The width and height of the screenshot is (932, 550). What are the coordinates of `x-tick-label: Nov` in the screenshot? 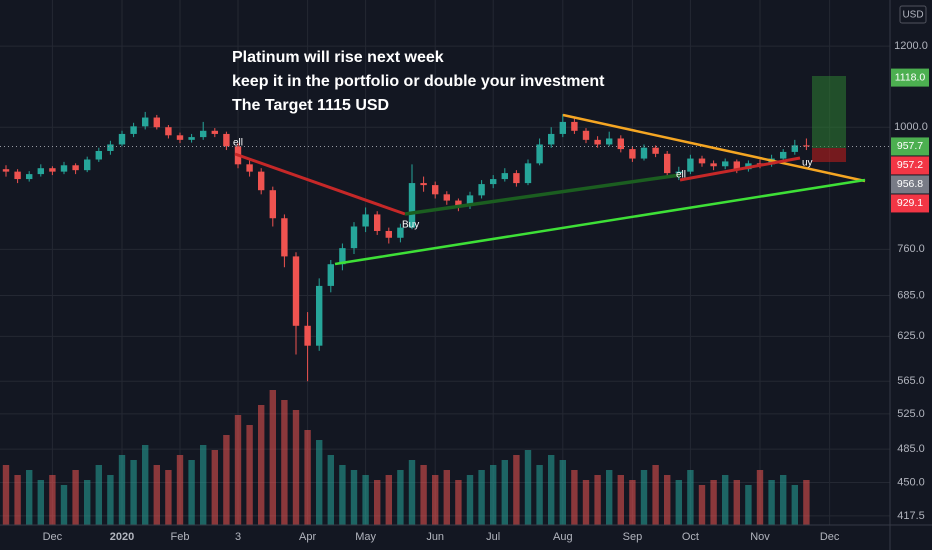 It's located at (760, 537).